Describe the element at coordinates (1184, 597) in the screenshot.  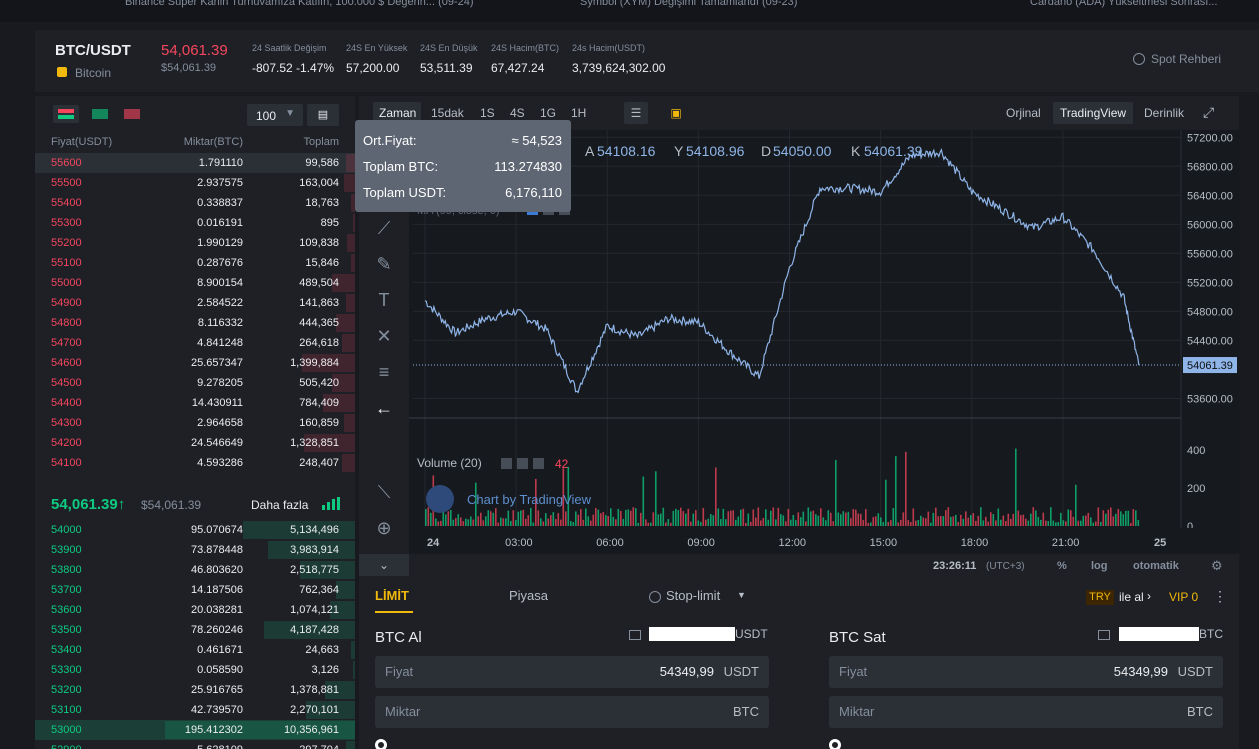
I see `vip-badge: VIP 0` at that location.